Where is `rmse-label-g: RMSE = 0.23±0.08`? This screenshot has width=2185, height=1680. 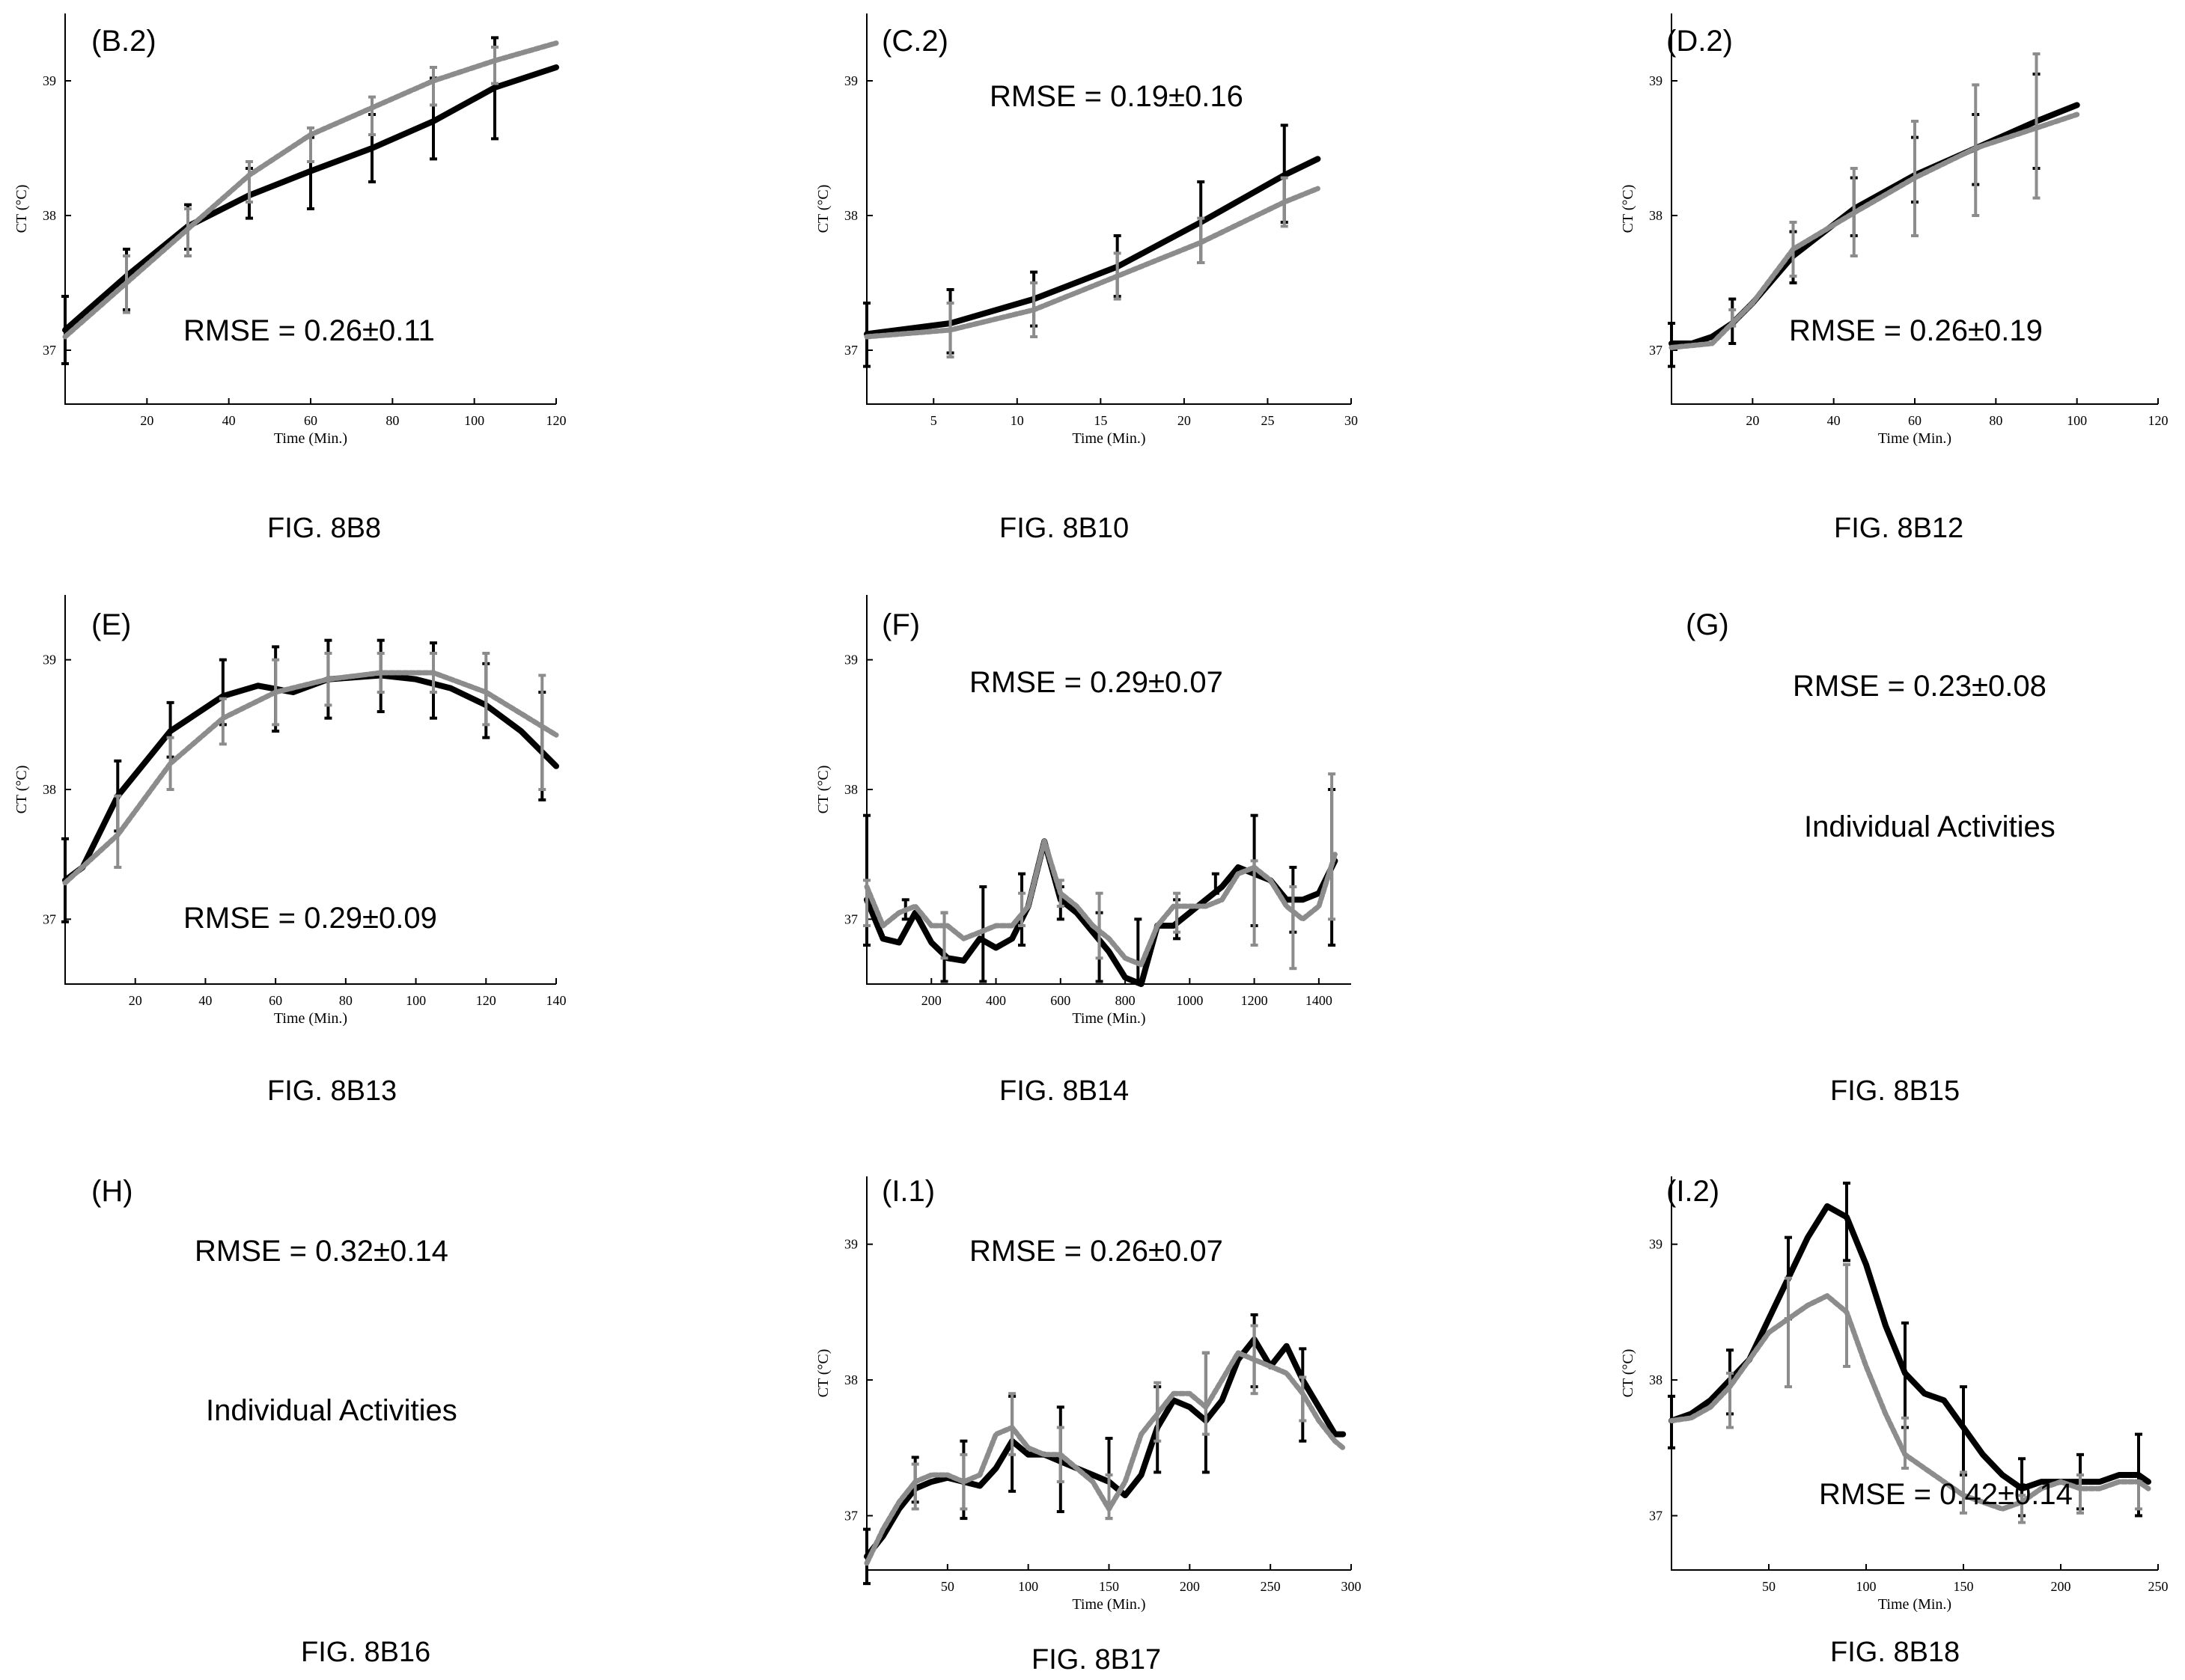
rmse-label-g: RMSE = 0.23±0.08 is located at coordinates (1920, 686).